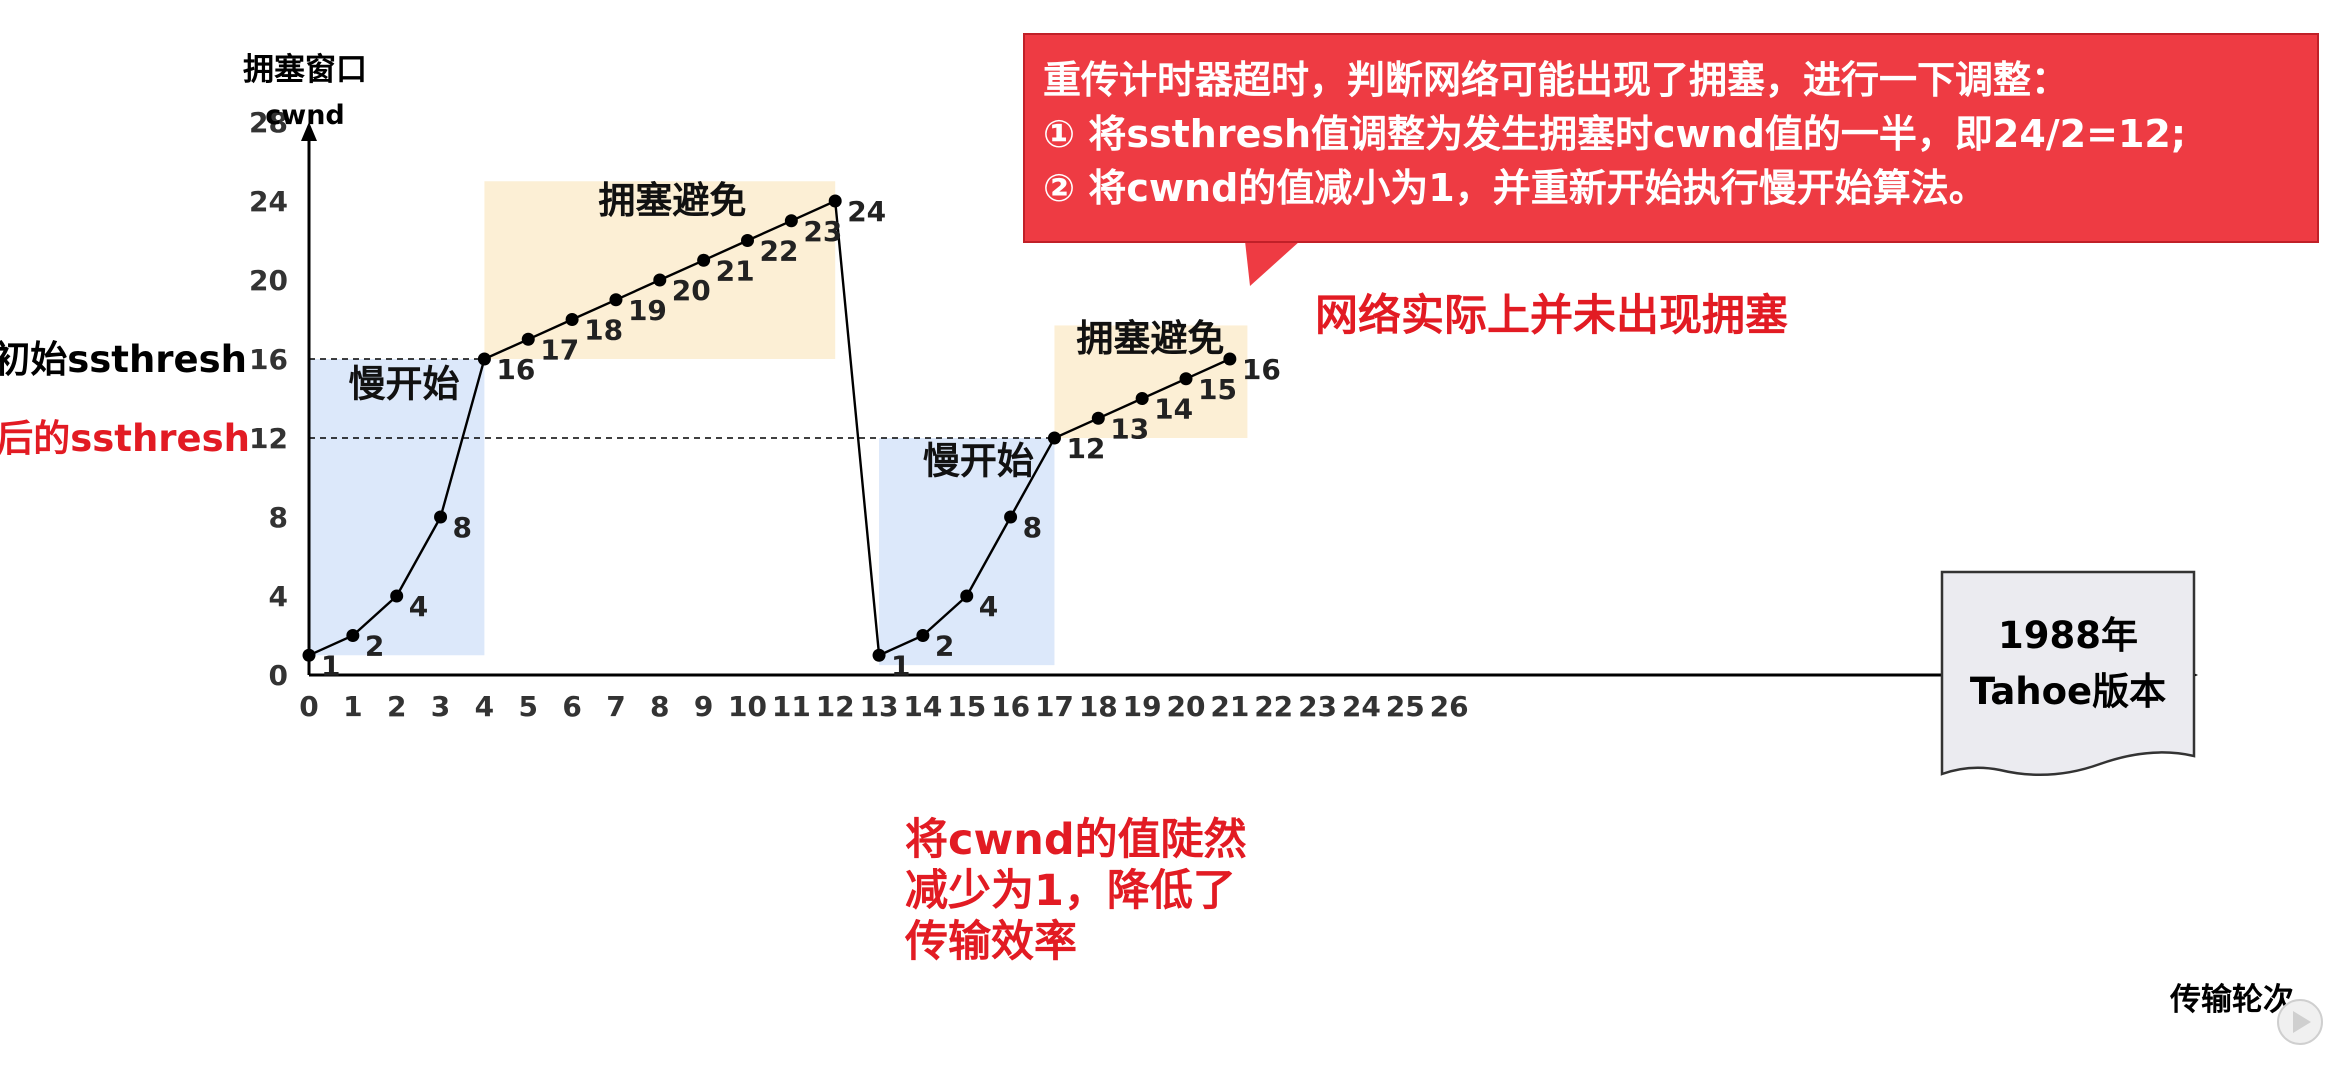 The image size is (2345, 1085). Describe the element at coordinates (1098, 706) in the screenshot. I see `x-tick-label: 18` at that location.